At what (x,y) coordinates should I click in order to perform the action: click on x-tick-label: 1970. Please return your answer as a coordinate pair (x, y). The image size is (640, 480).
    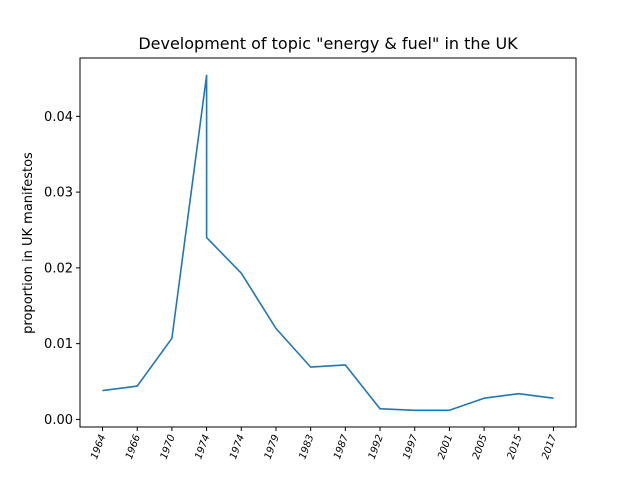
    Looking at the image, I should click on (168, 447).